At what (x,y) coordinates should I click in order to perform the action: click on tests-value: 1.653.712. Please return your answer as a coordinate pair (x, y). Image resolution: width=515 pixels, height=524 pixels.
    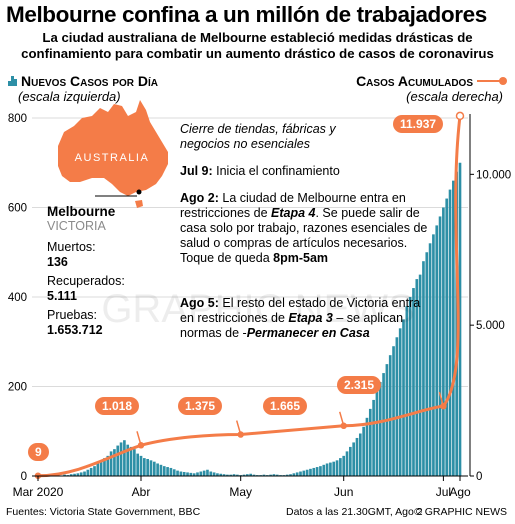
    Looking at the image, I should click on (75, 330).